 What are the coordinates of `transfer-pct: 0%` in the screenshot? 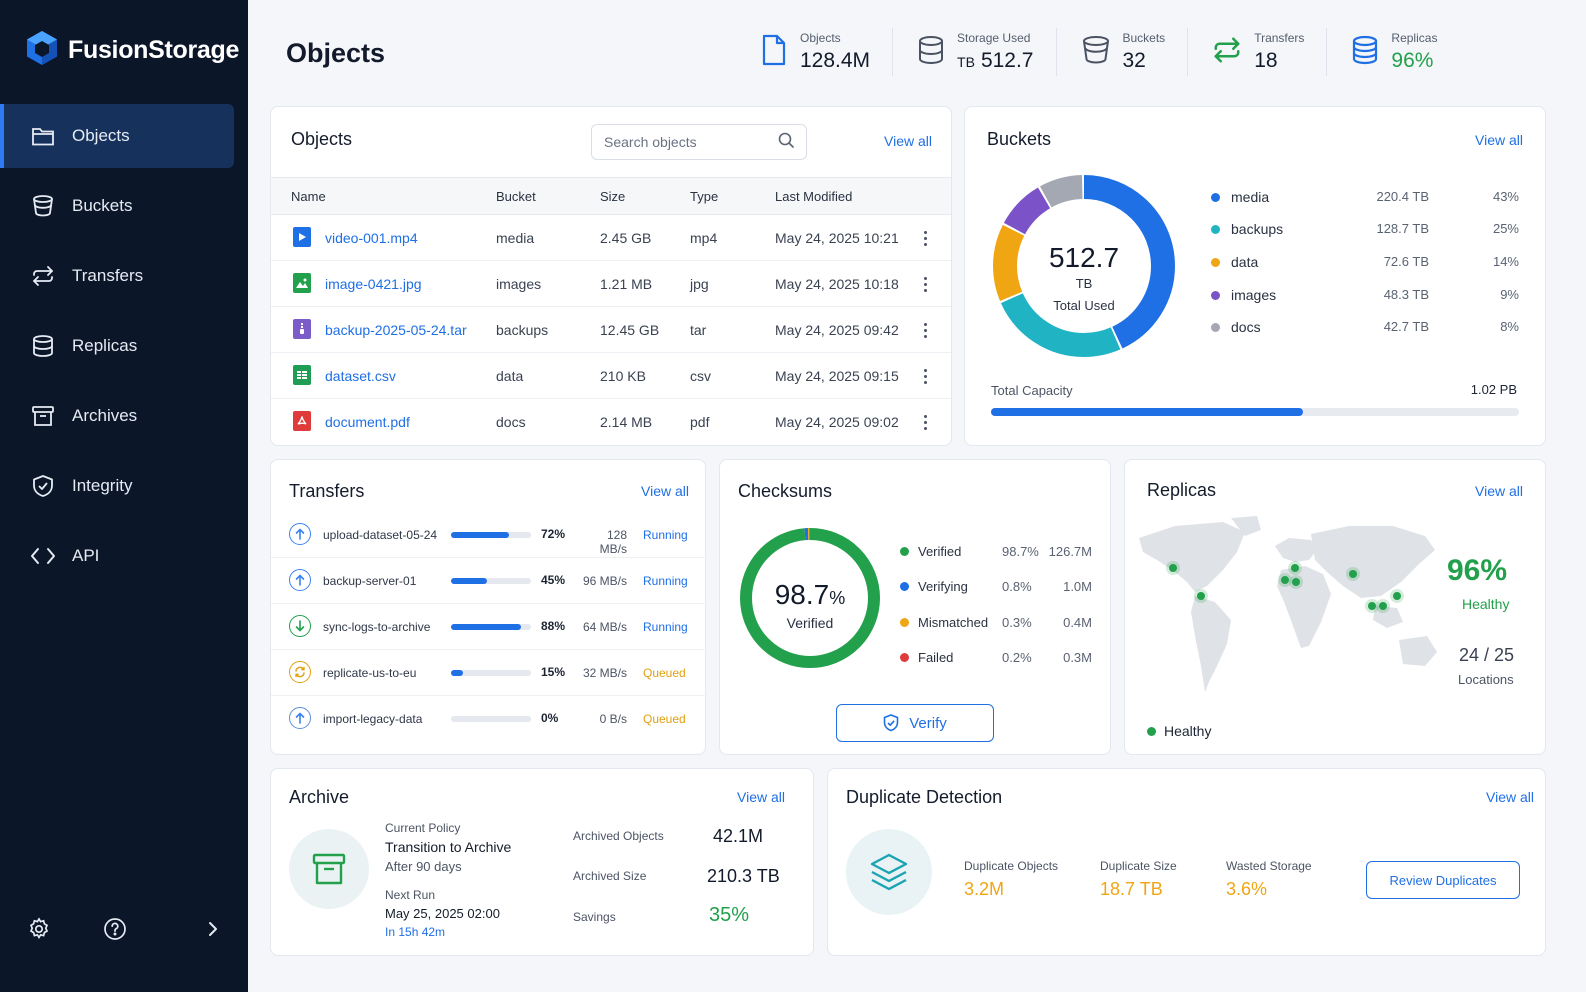 It's located at (549, 718).